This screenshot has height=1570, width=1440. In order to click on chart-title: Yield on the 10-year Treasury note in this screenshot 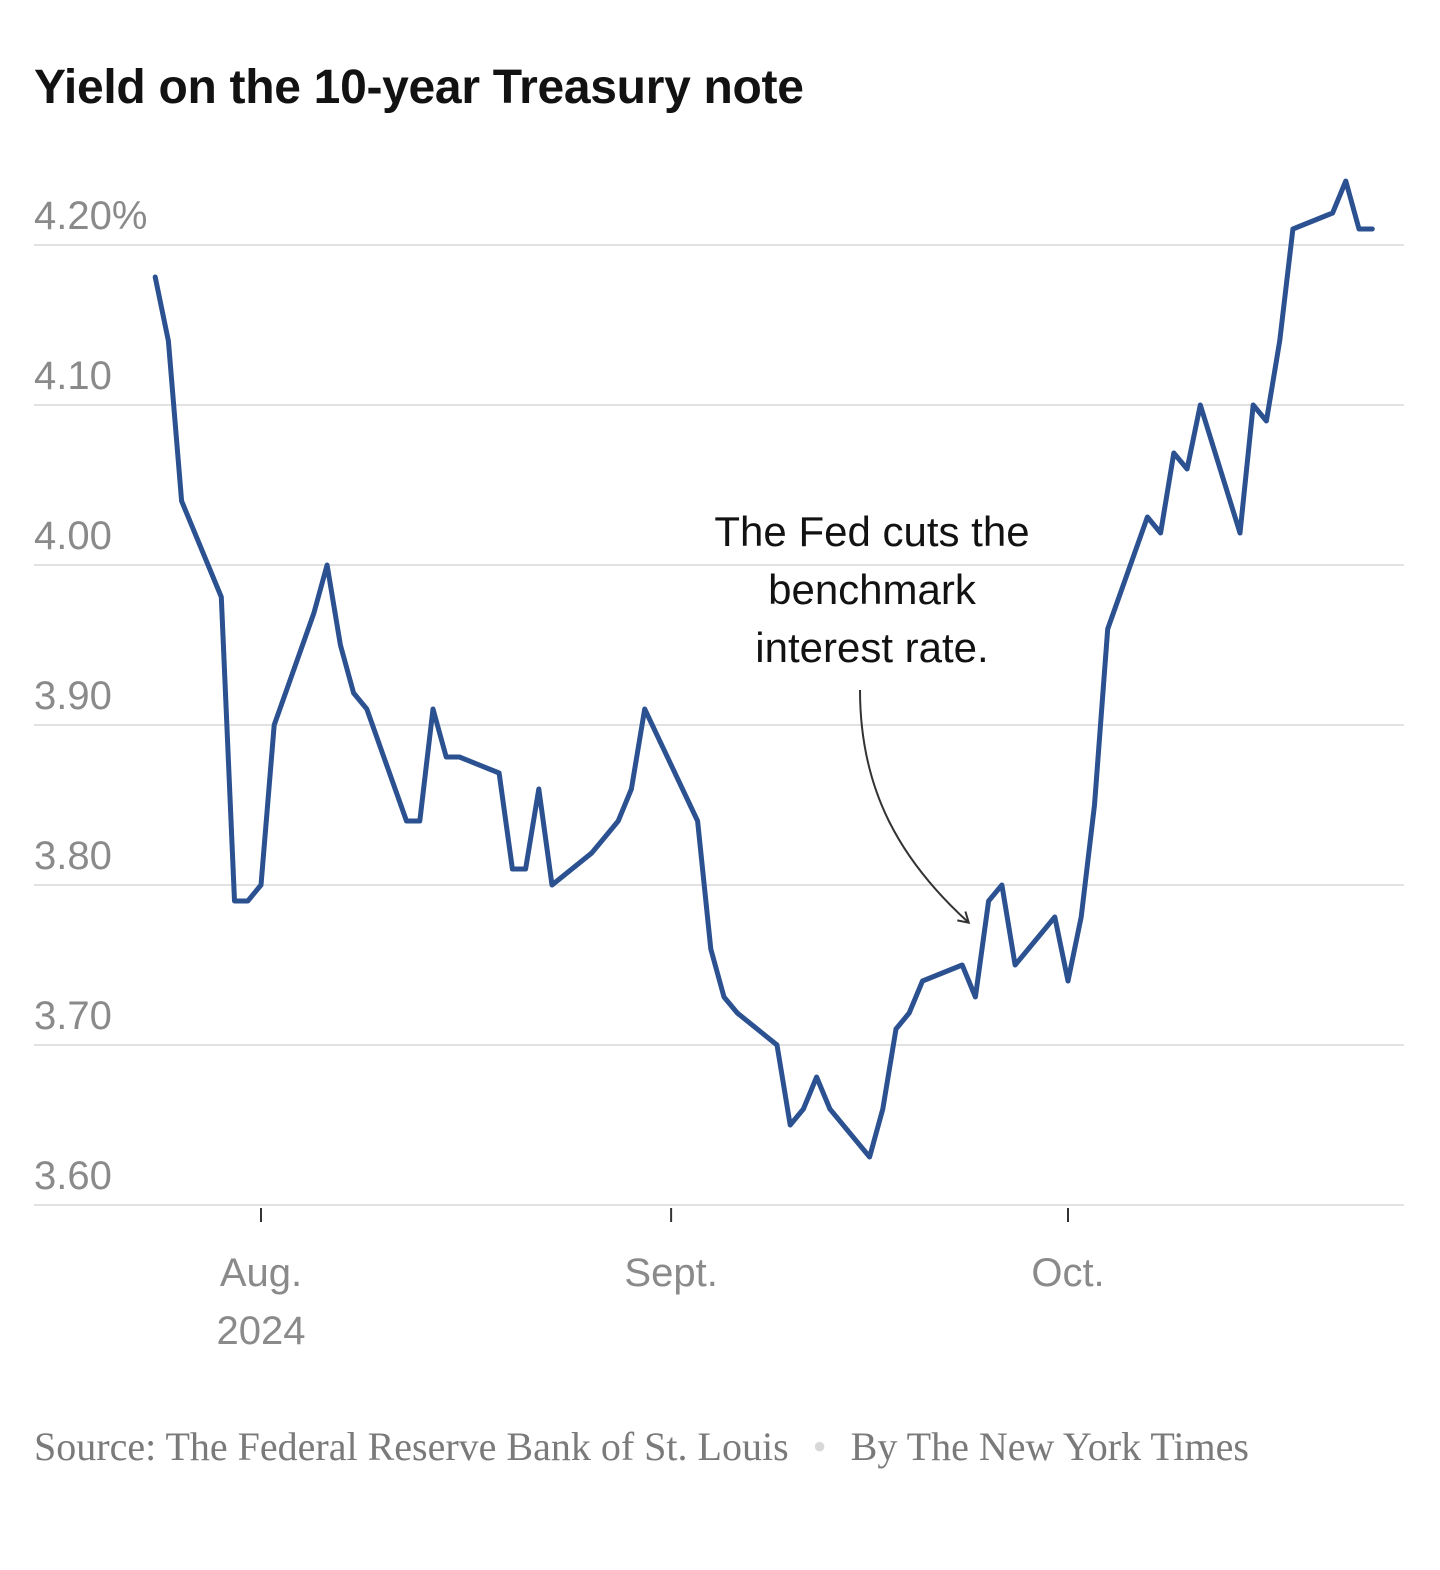, I will do `click(419, 87)`.